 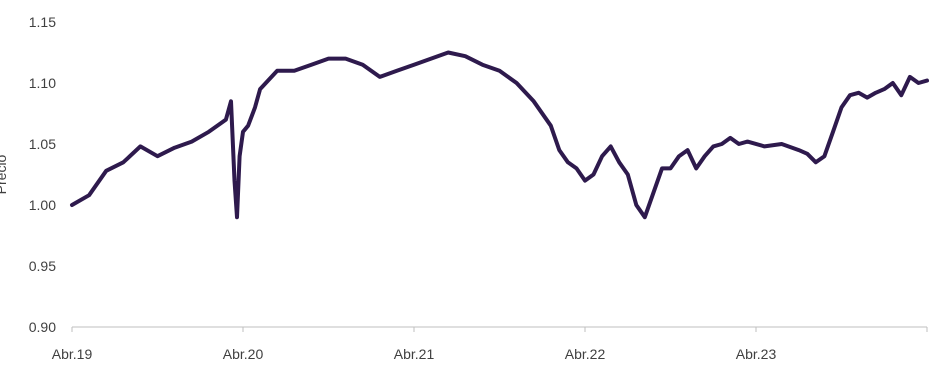 What do you see at coordinates (756, 354) in the screenshot?
I see `x-tick-label: Abr.23` at bounding box center [756, 354].